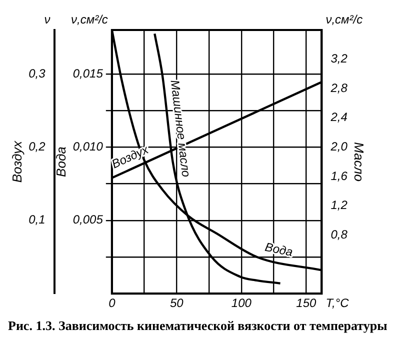 The height and width of the screenshot is (360, 408). I want to click on y-tick-label: 0,010, so click(88, 147).